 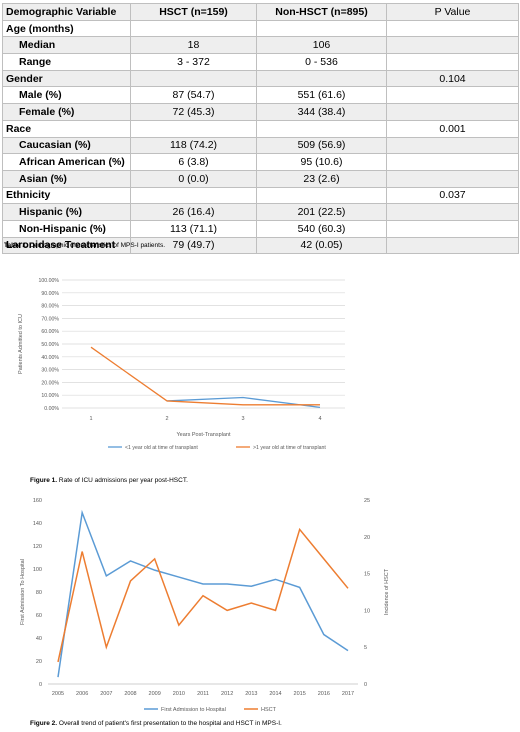 What do you see at coordinates (193, 178) in the screenshot?
I see `hsct-cell: 0 (0.0)` at bounding box center [193, 178].